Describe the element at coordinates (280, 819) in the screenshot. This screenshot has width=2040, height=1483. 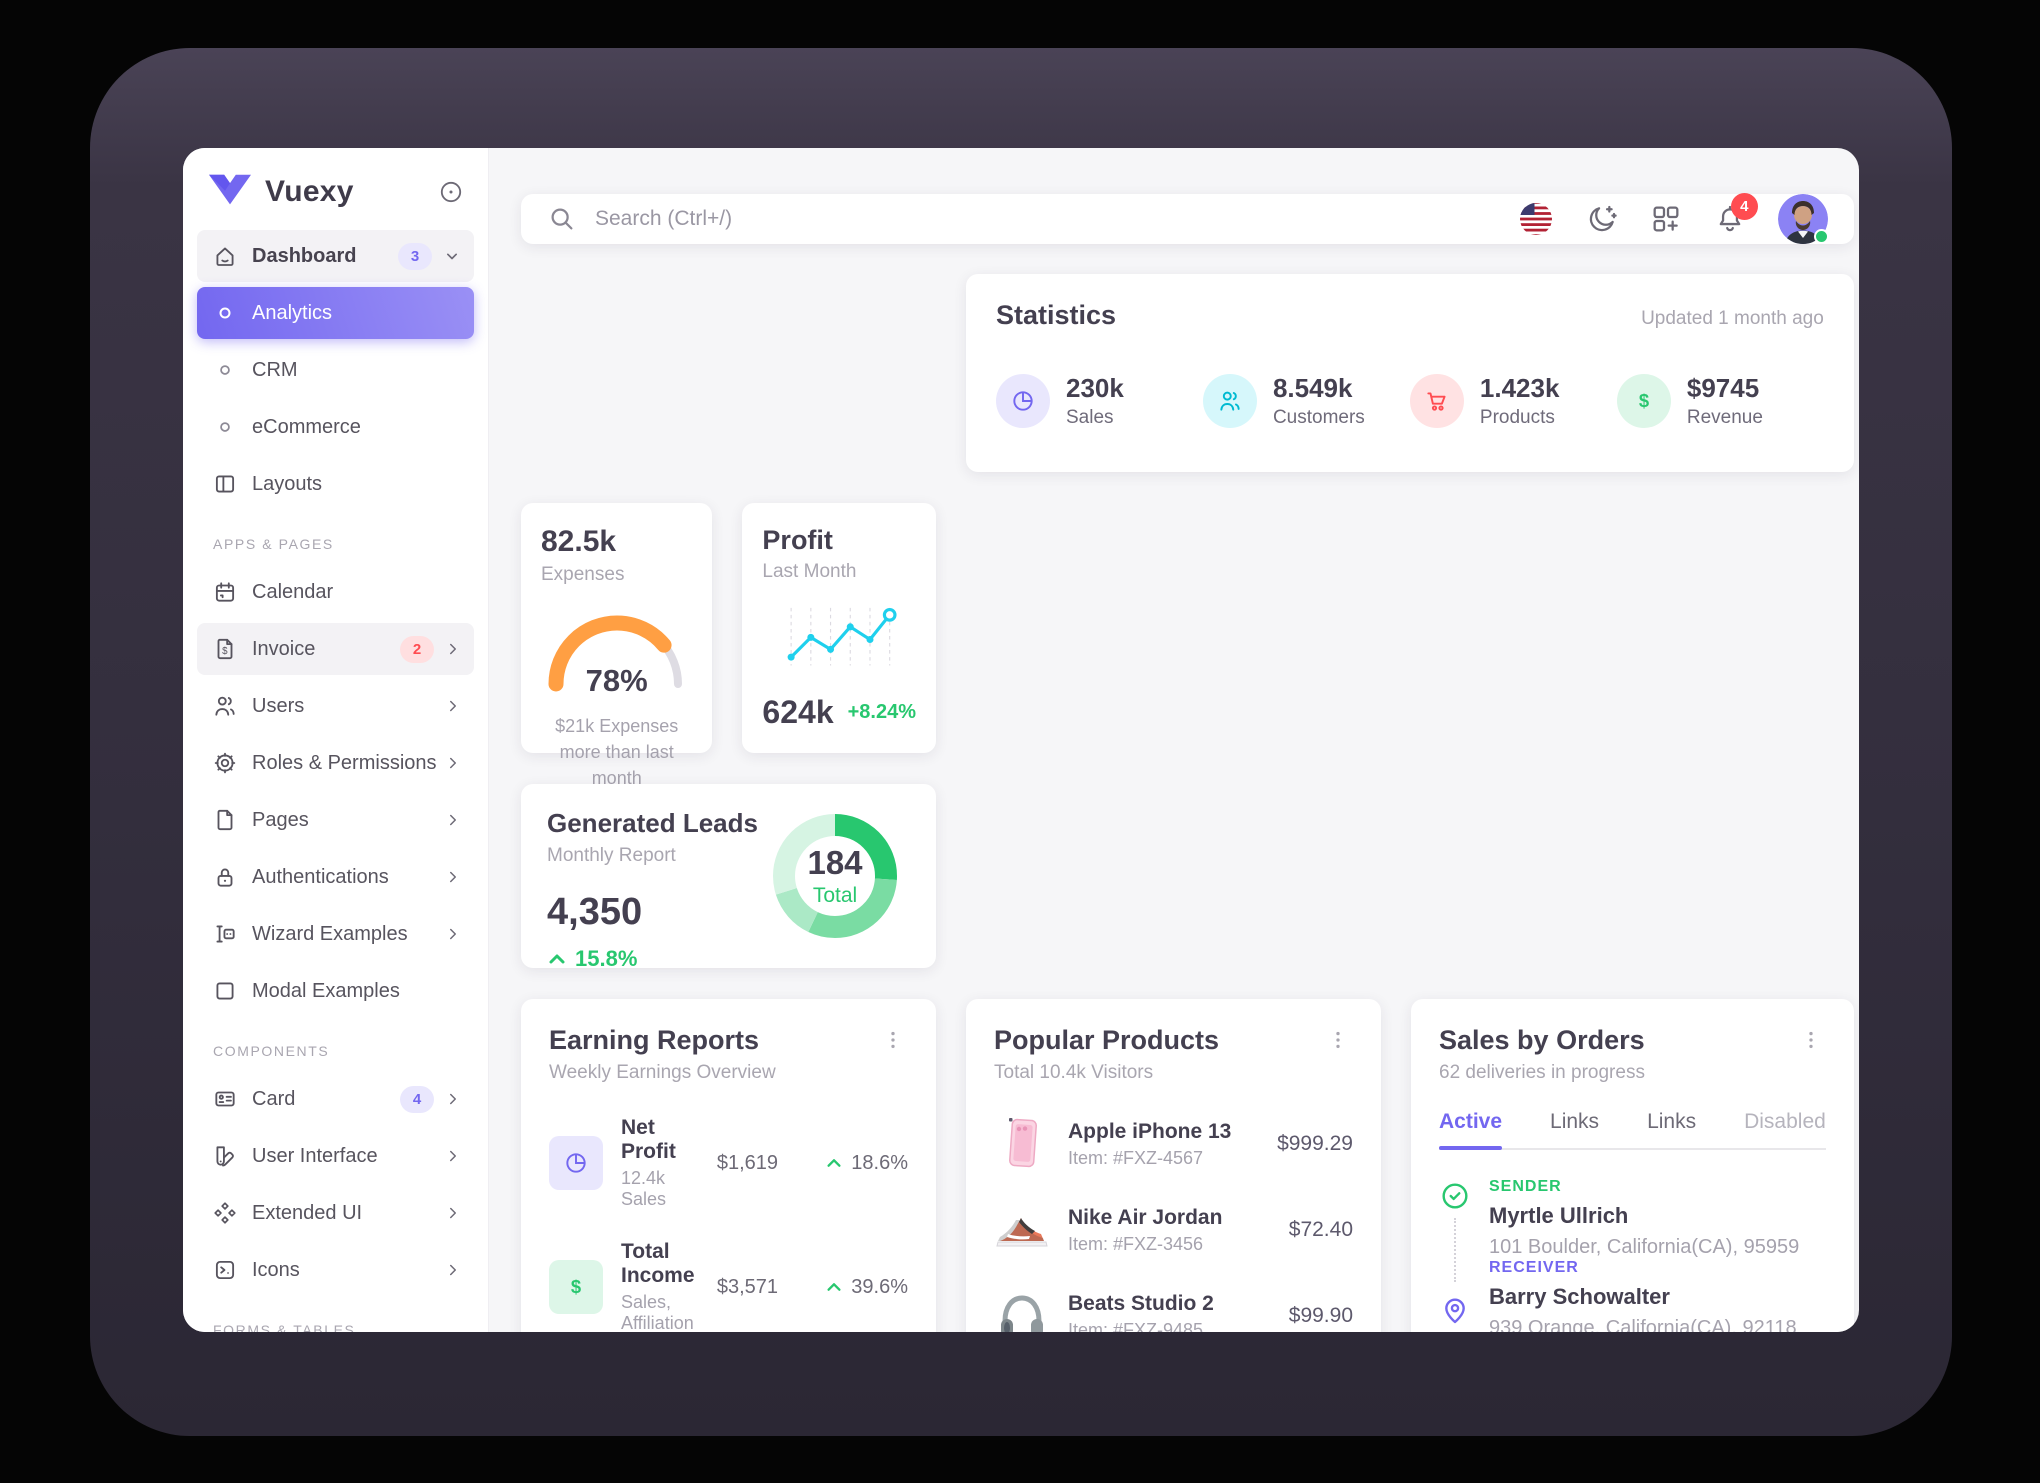
I see `sidebar-item-label: Pages` at that location.